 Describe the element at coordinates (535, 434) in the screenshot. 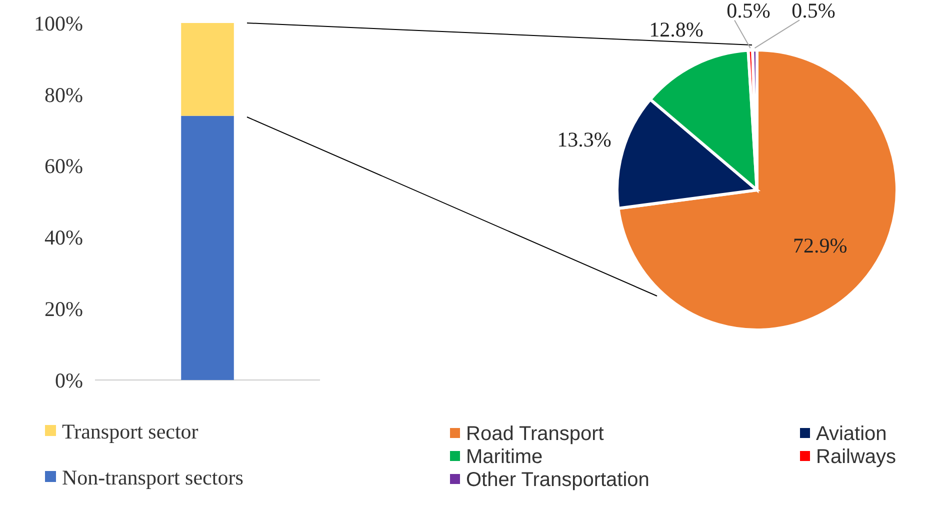

I see `legend-label: Road Transport` at that location.